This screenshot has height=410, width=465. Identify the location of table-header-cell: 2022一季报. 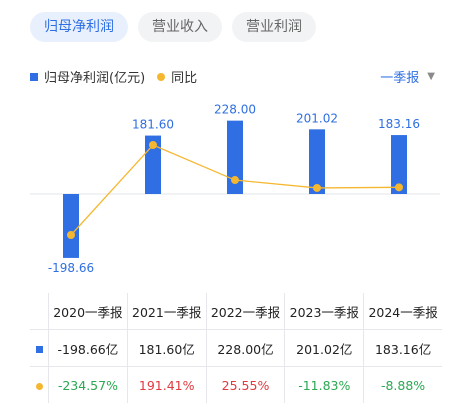
(246, 311).